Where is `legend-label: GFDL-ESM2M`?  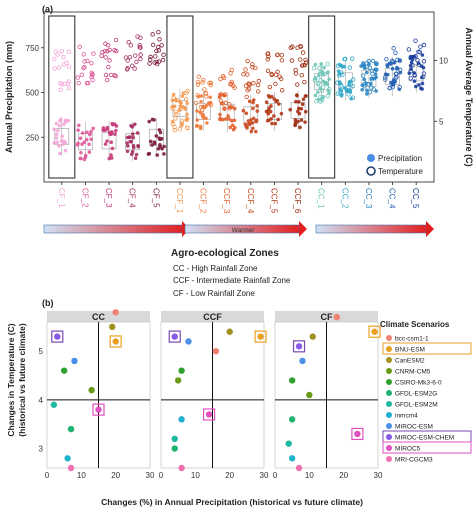 legend-label: GFDL-ESM2M is located at coordinates (416, 405).